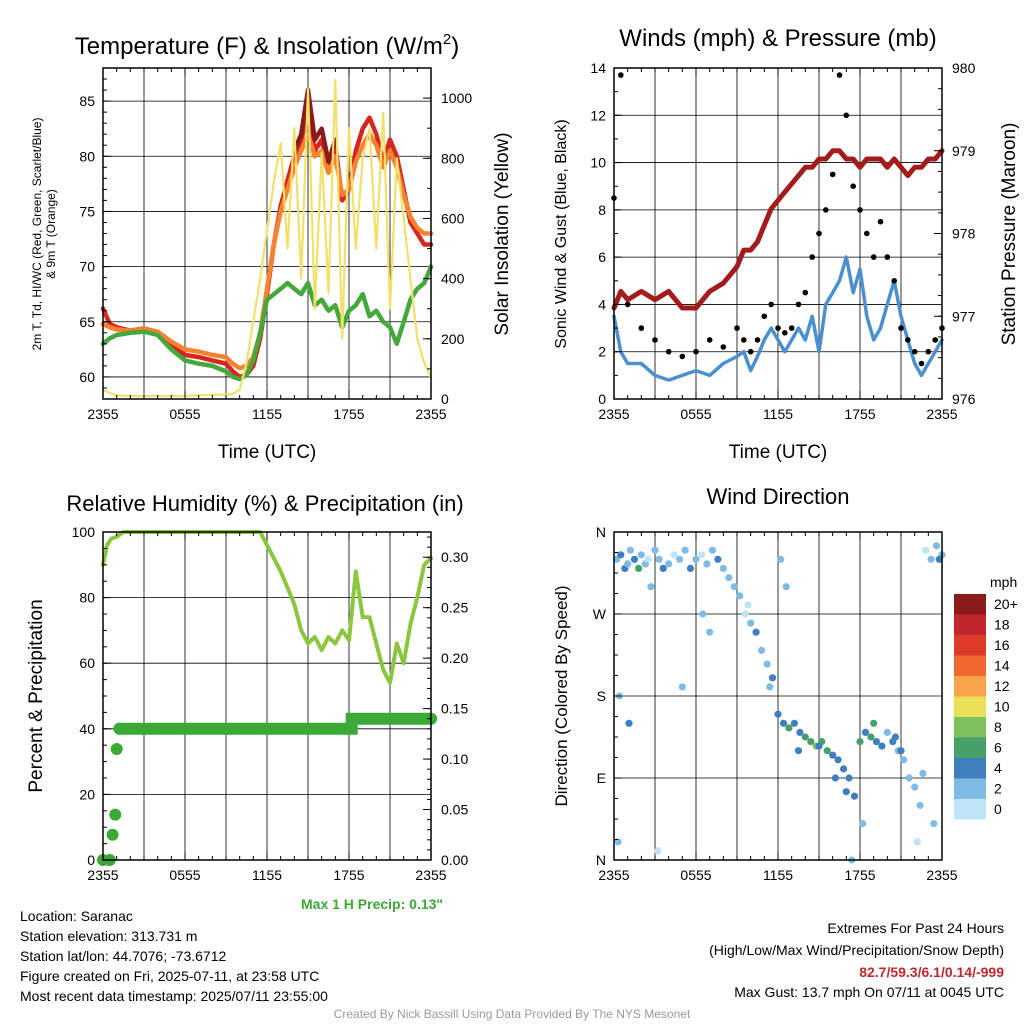  I want to click on y-right-tick-label: 979, so click(964, 151).